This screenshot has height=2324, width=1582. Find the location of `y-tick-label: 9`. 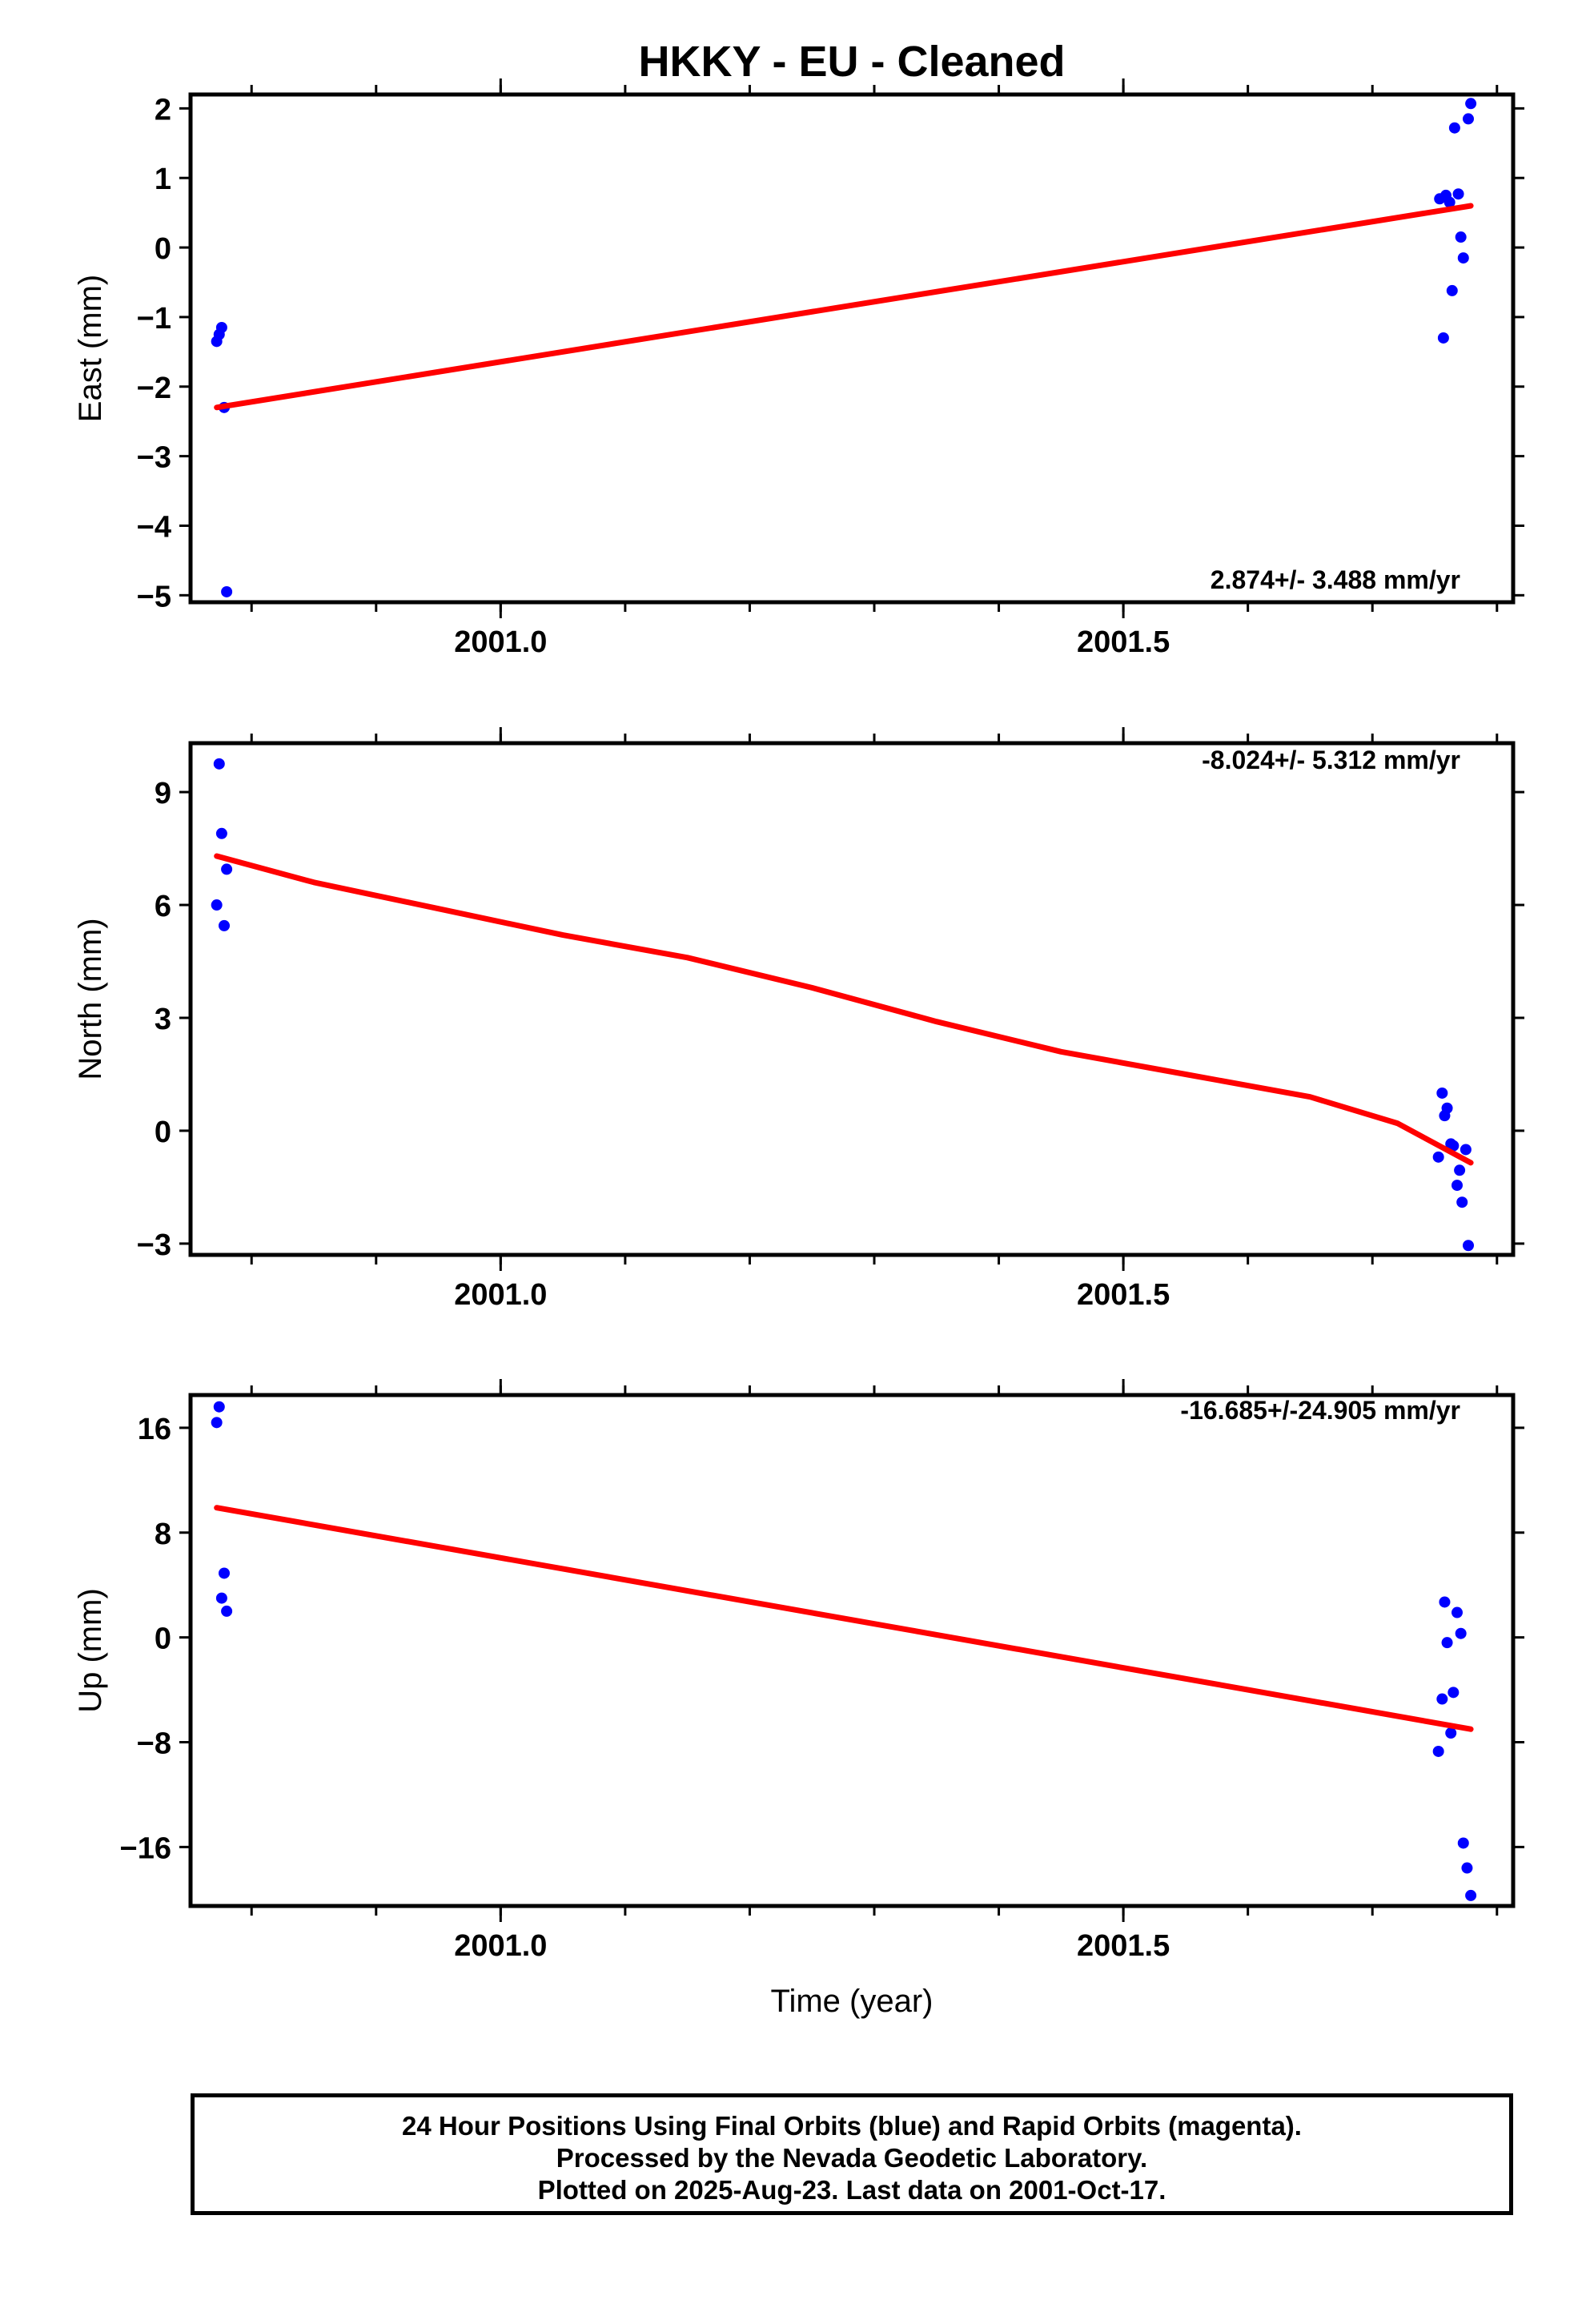

y-tick-label: 9 is located at coordinates (163, 793).